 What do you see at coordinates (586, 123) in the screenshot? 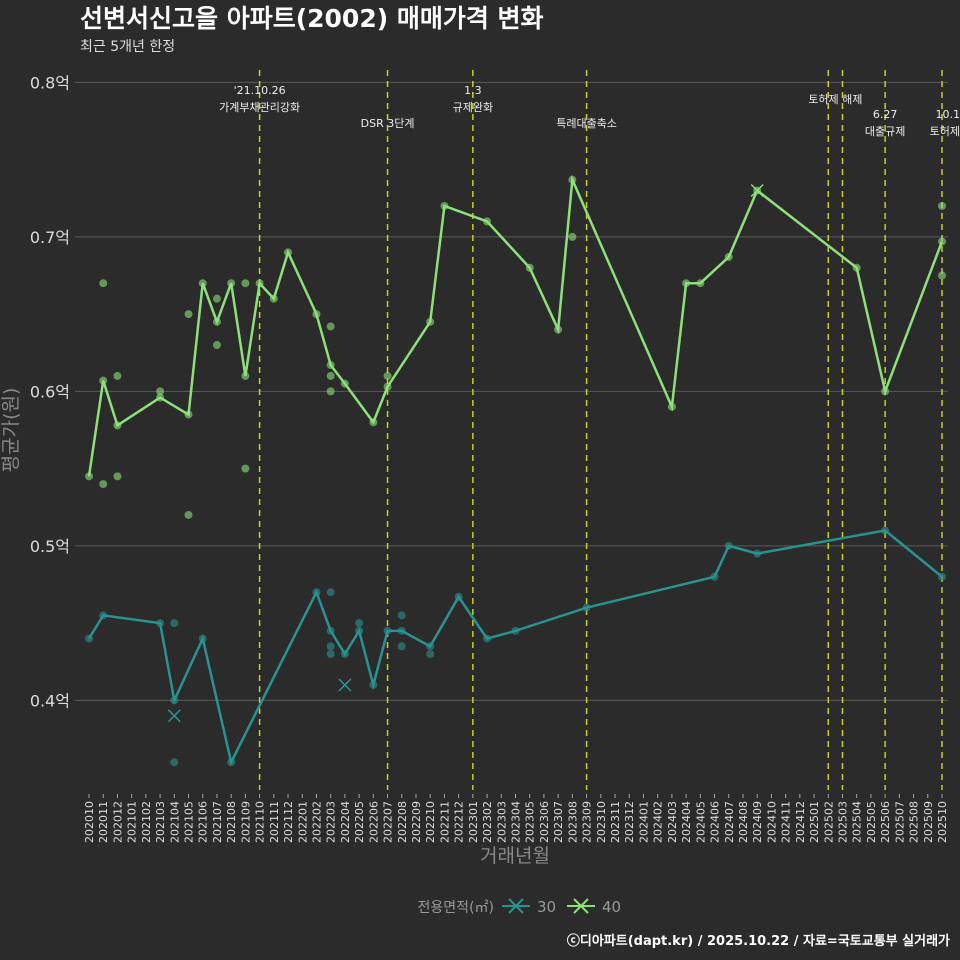
I see `event-label: 특례대출축소` at bounding box center [586, 123].